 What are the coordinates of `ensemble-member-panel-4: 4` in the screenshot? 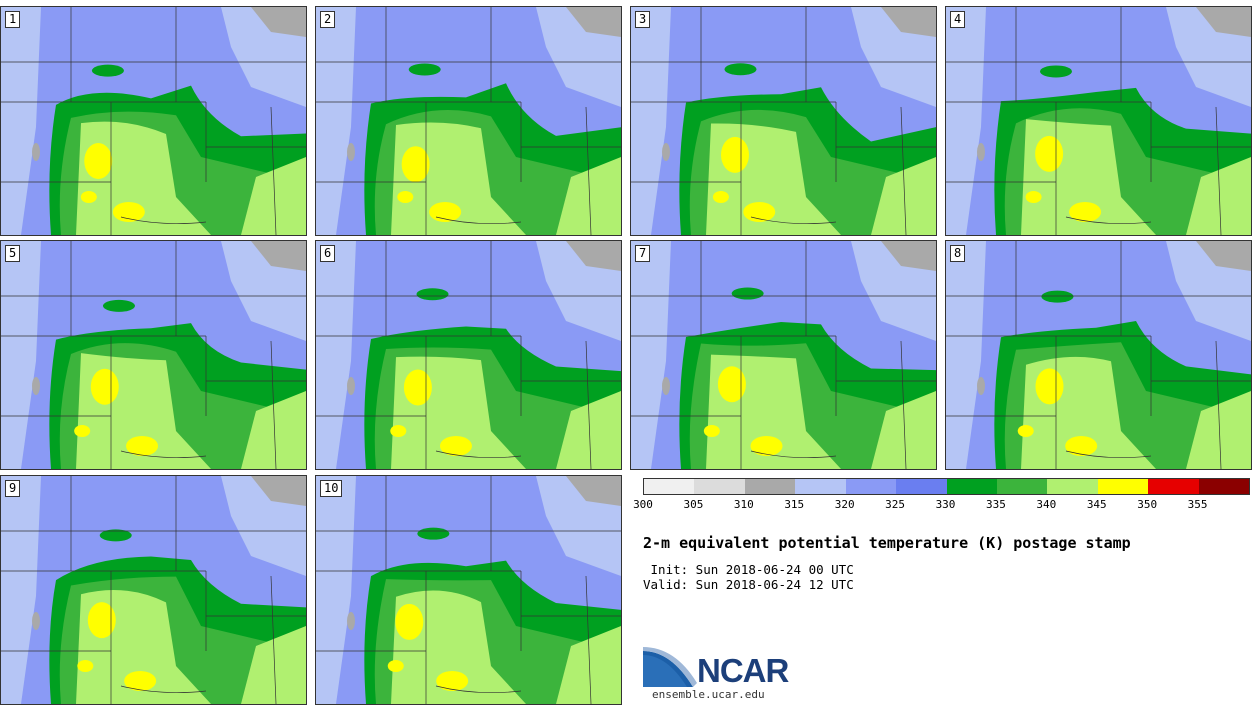 It's located at (1098, 121).